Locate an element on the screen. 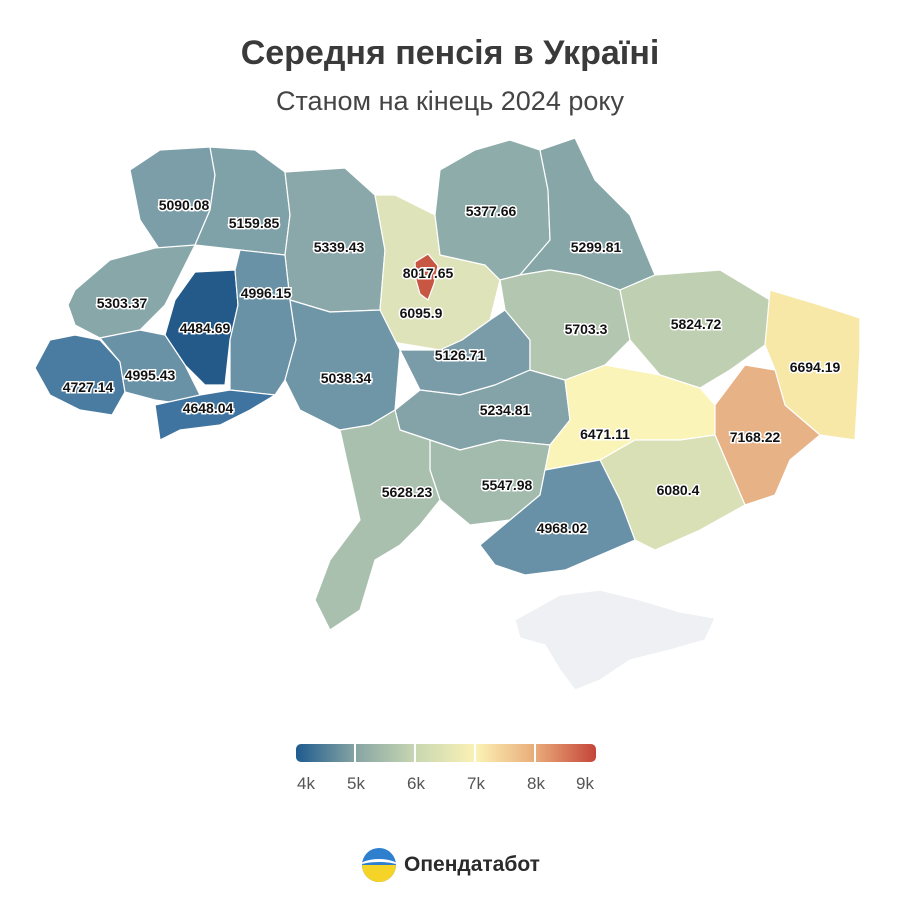  region-value-label-luhansk: 6694.19 is located at coordinates (815, 367).